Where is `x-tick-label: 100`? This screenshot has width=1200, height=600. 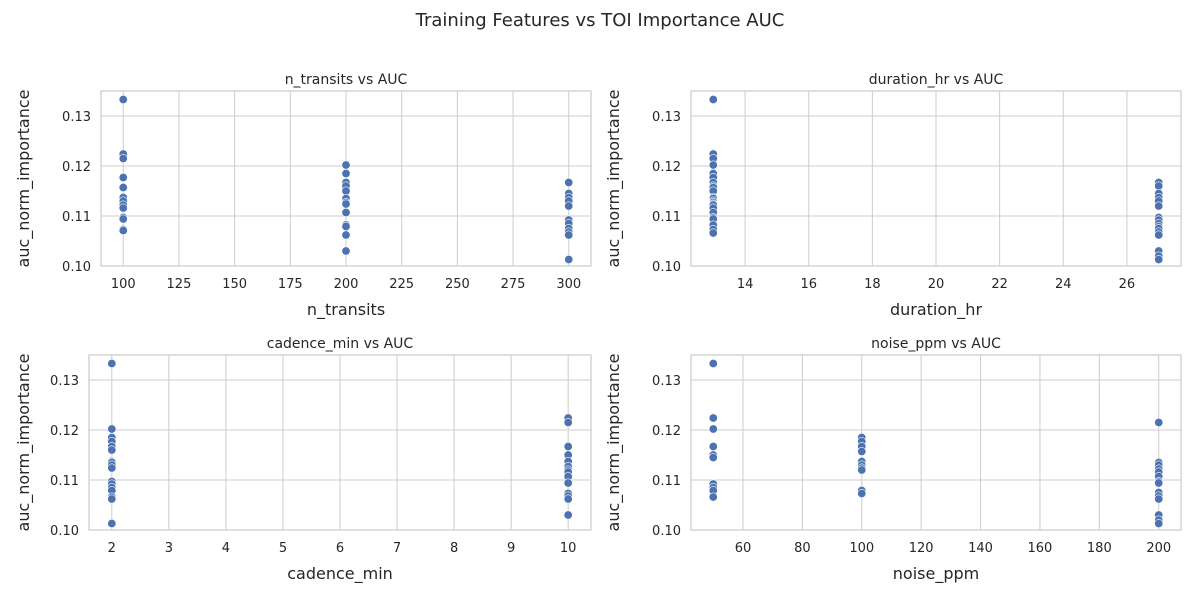
x-tick-label: 100 is located at coordinates (861, 548).